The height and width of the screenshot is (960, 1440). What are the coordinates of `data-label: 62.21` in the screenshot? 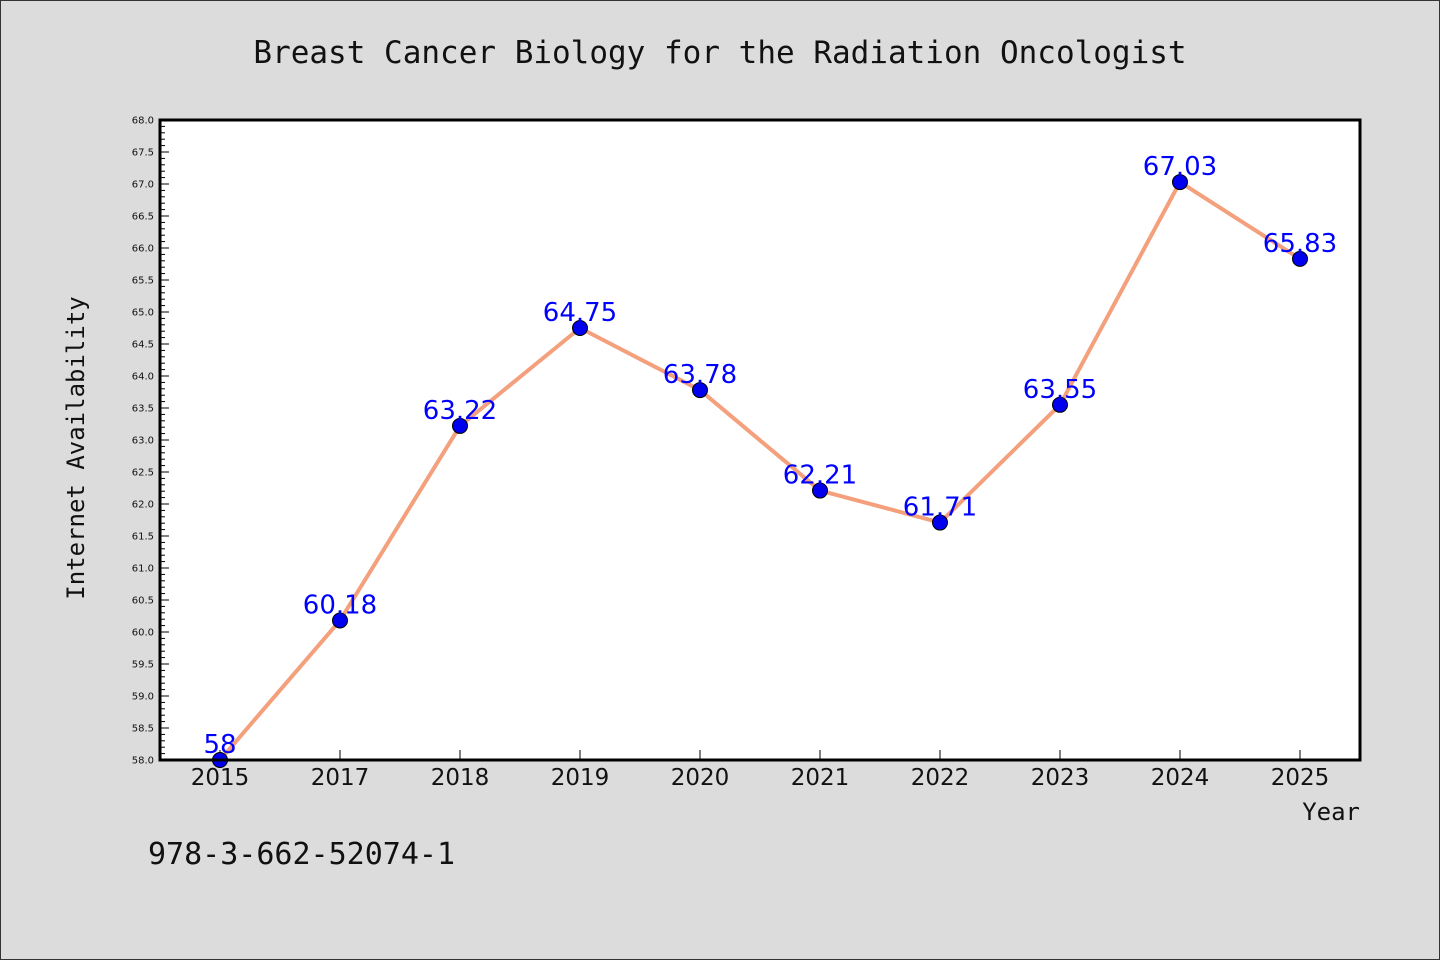 It's located at (820, 476).